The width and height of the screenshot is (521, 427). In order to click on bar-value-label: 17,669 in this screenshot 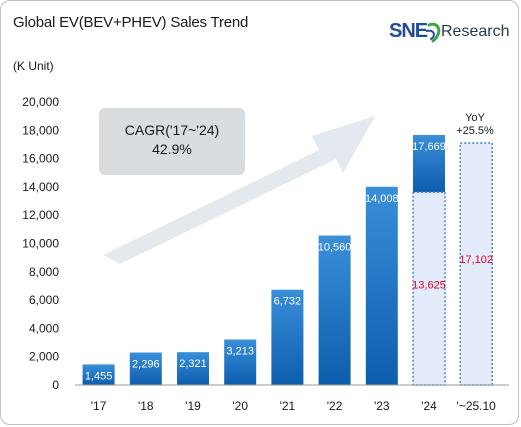, I will do `click(429, 147)`.